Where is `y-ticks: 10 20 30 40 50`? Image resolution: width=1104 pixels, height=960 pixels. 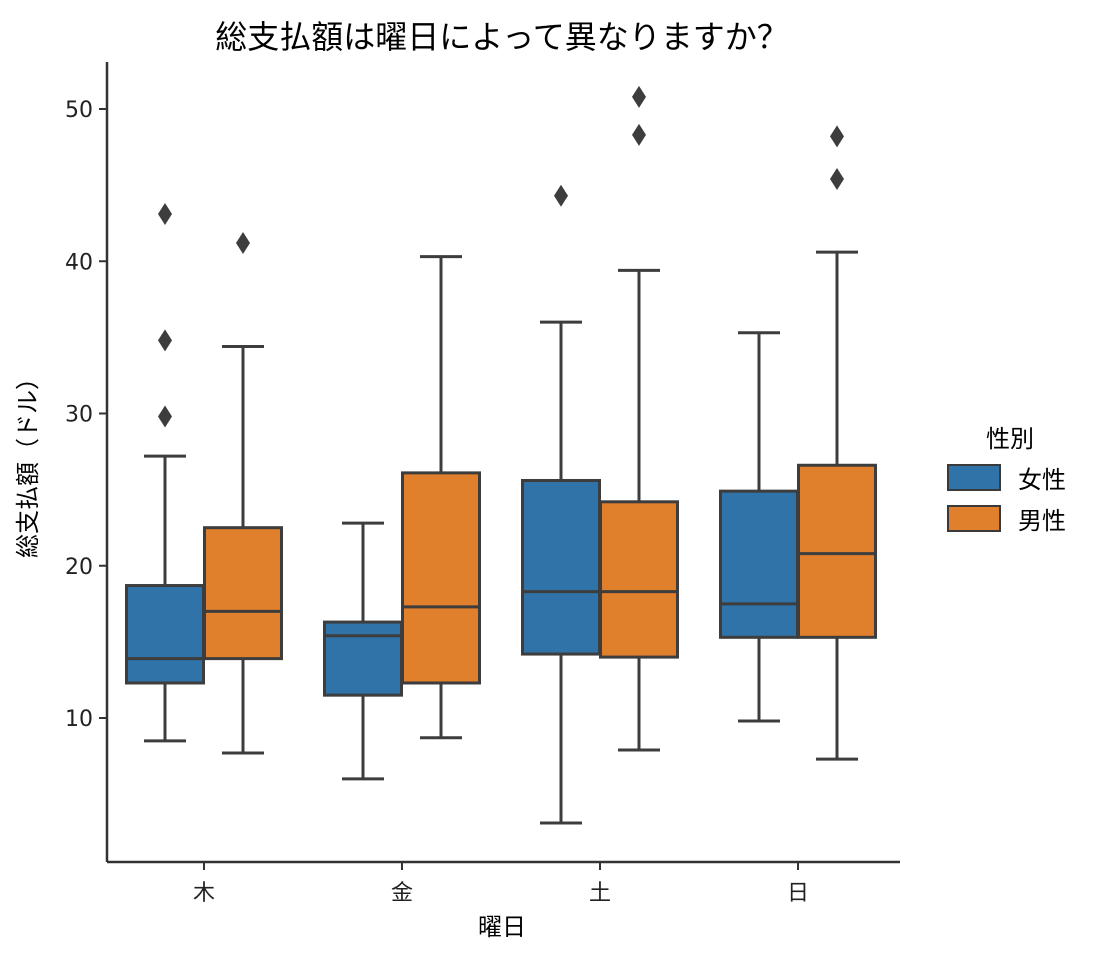 y-ticks: 10 20 30 40 50 is located at coordinates (86, 415).